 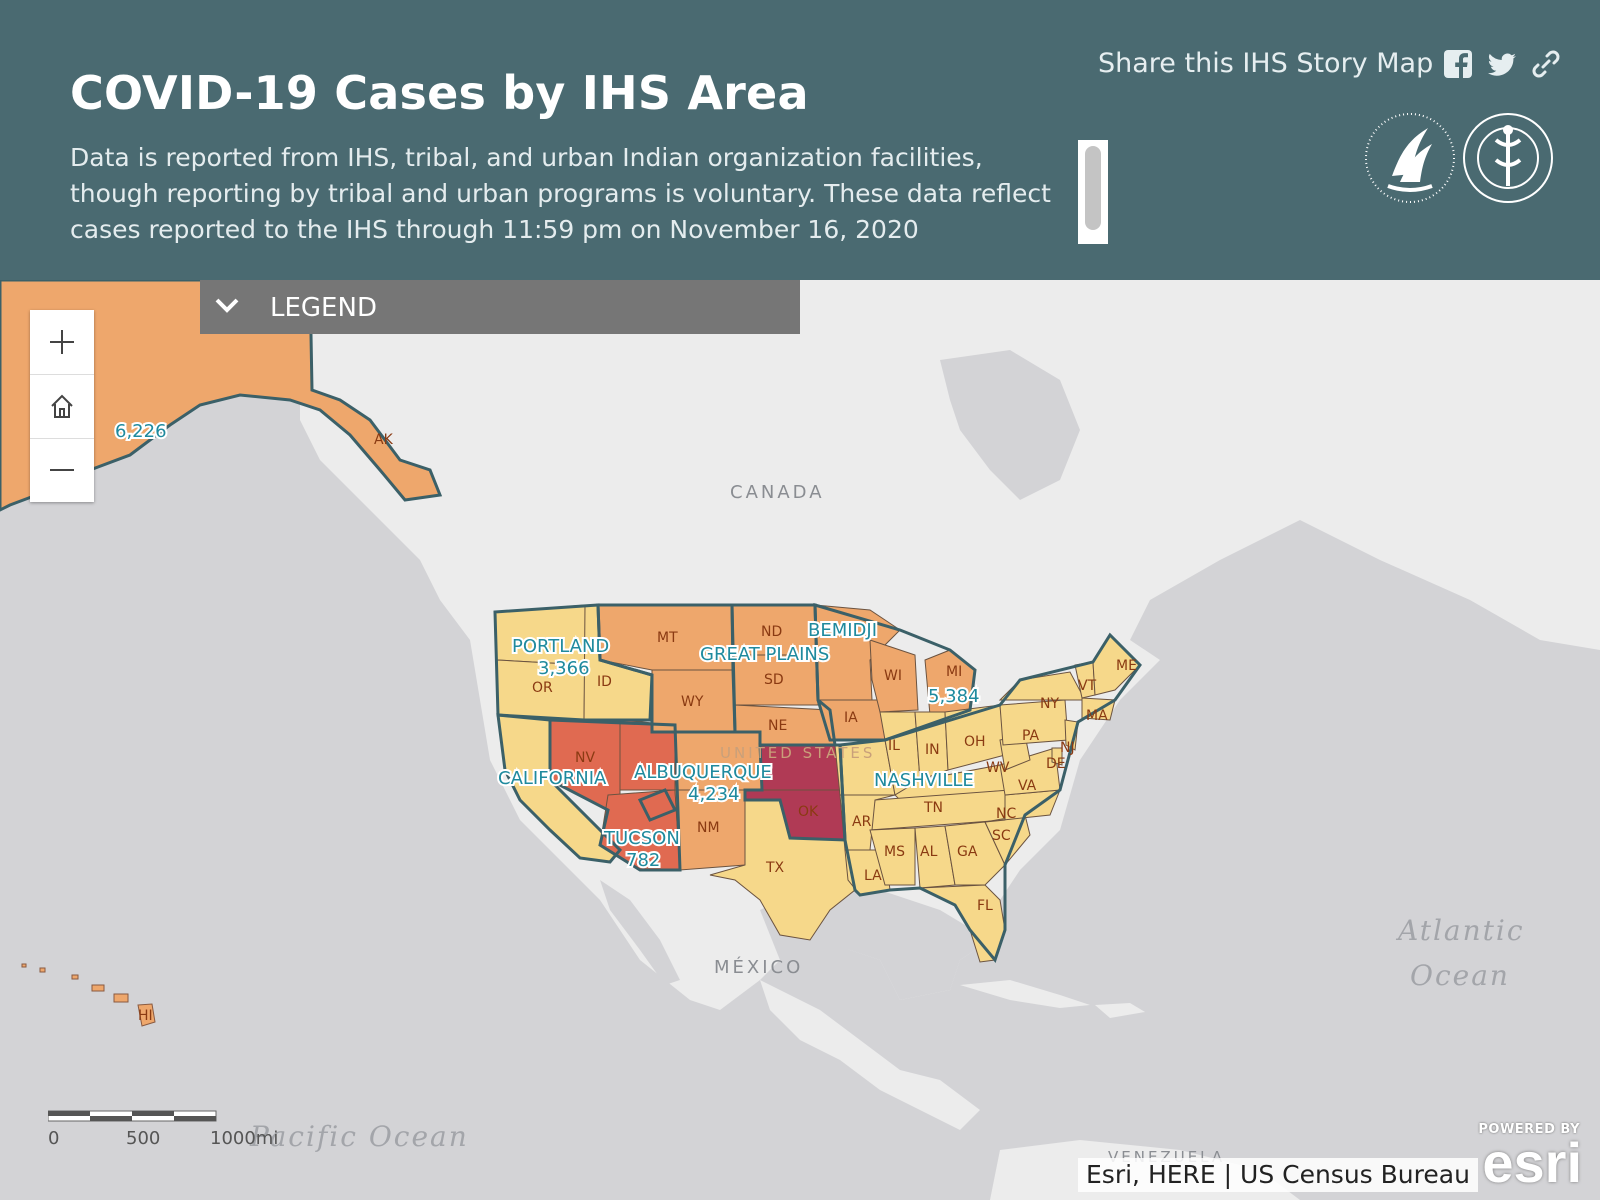 What do you see at coordinates (604, 682) in the screenshot?
I see `state-label-id: ID` at bounding box center [604, 682].